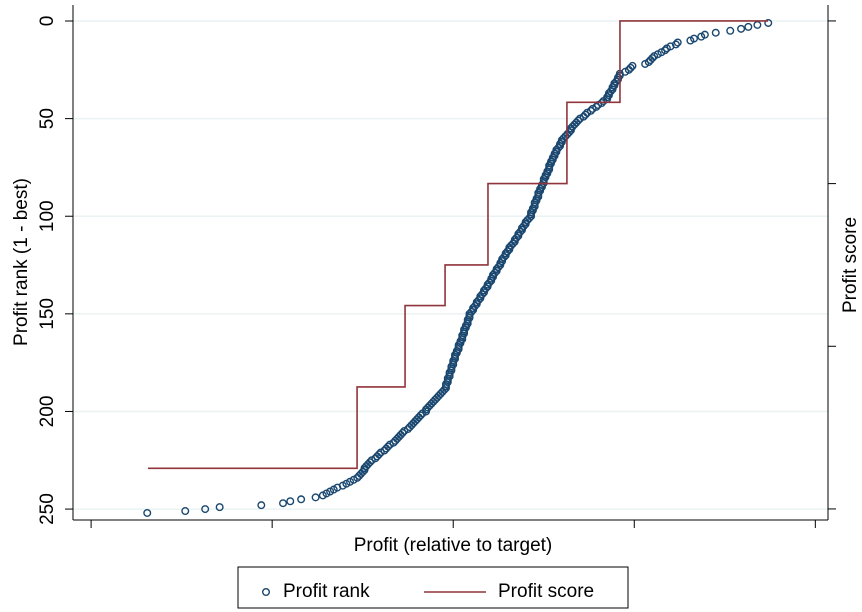 The image size is (862, 612). What do you see at coordinates (47, 21) in the screenshot?
I see `y-tick-label: 0` at bounding box center [47, 21].